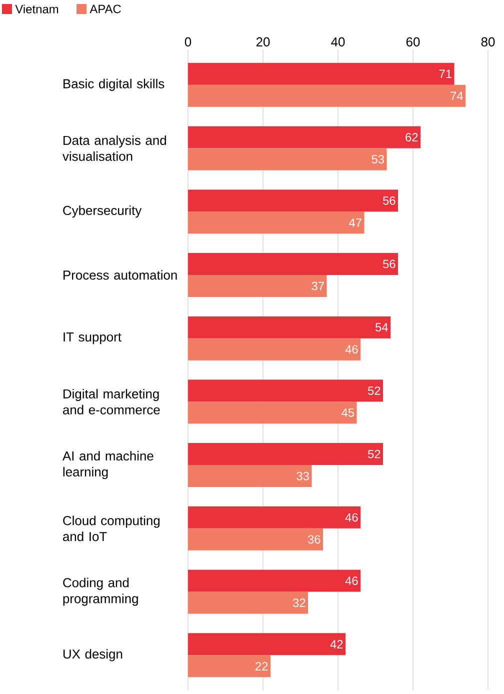 The image size is (504, 694). What do you see at coordinates (378, 159) in the screenshot?
I see `data-label: 53` at bounding box center [378, 159].